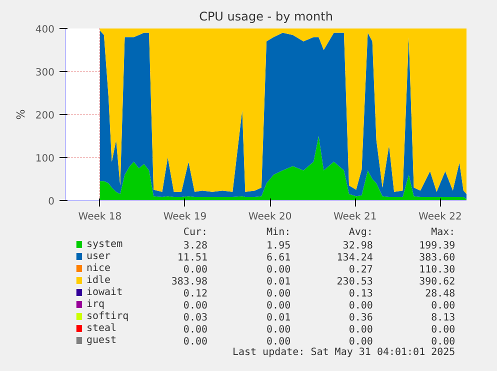 Image resolution: width=497 pixels, height=371 pixels. What do you see at coordinates (45, 159) in the screenshot?
I see `y-tick-label: 100` at bounding box center [45, 159].